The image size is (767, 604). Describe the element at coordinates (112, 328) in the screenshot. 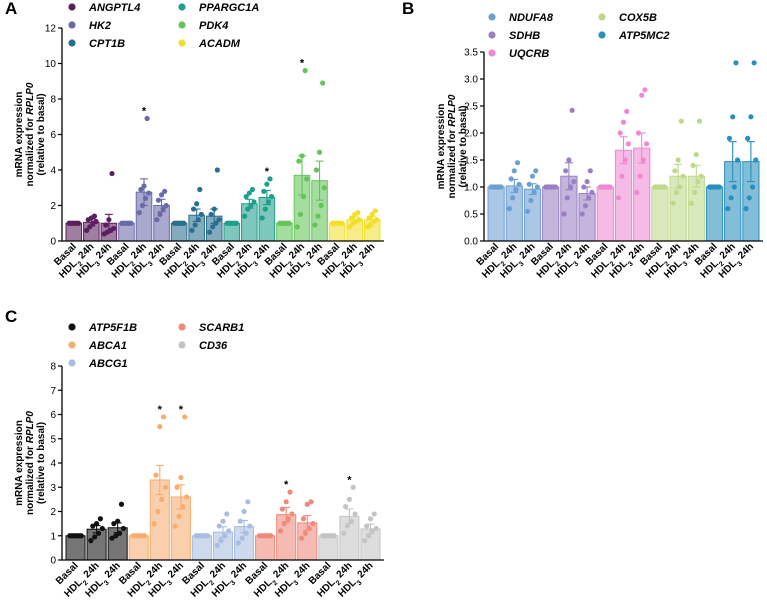

I see `legend-label: ATP5F1B` at that location.